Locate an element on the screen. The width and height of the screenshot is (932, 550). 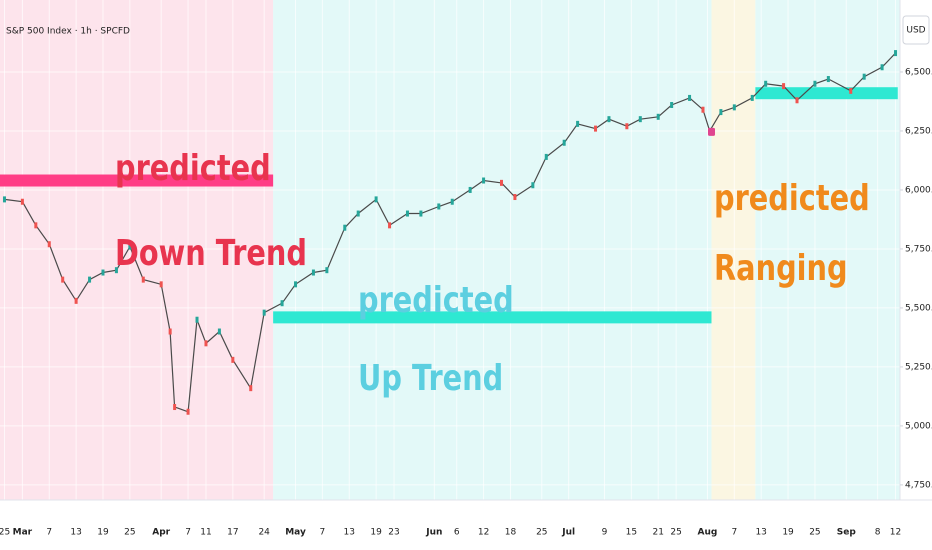
currency-label: USD is located at coordinates (915, 31).